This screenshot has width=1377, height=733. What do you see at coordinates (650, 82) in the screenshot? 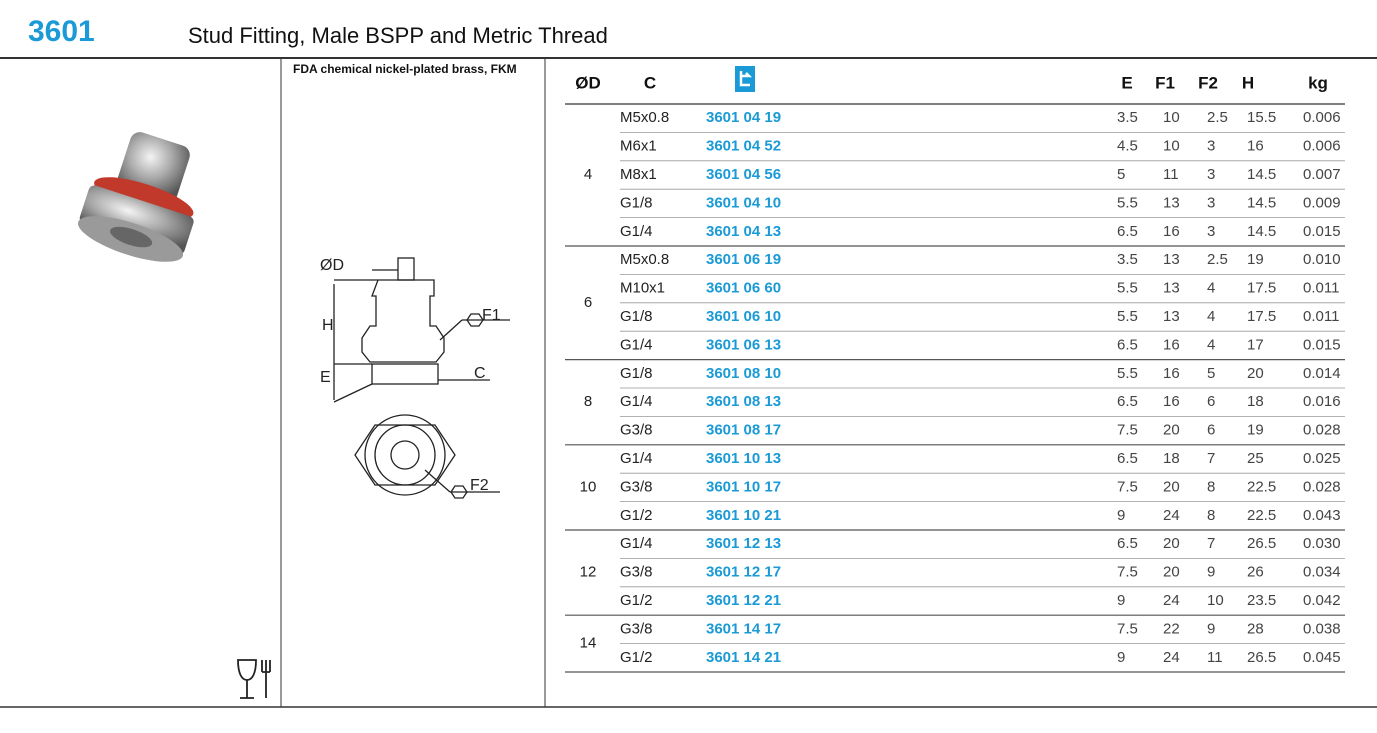
I see `column-header: C` at bounding box center [650, 82].